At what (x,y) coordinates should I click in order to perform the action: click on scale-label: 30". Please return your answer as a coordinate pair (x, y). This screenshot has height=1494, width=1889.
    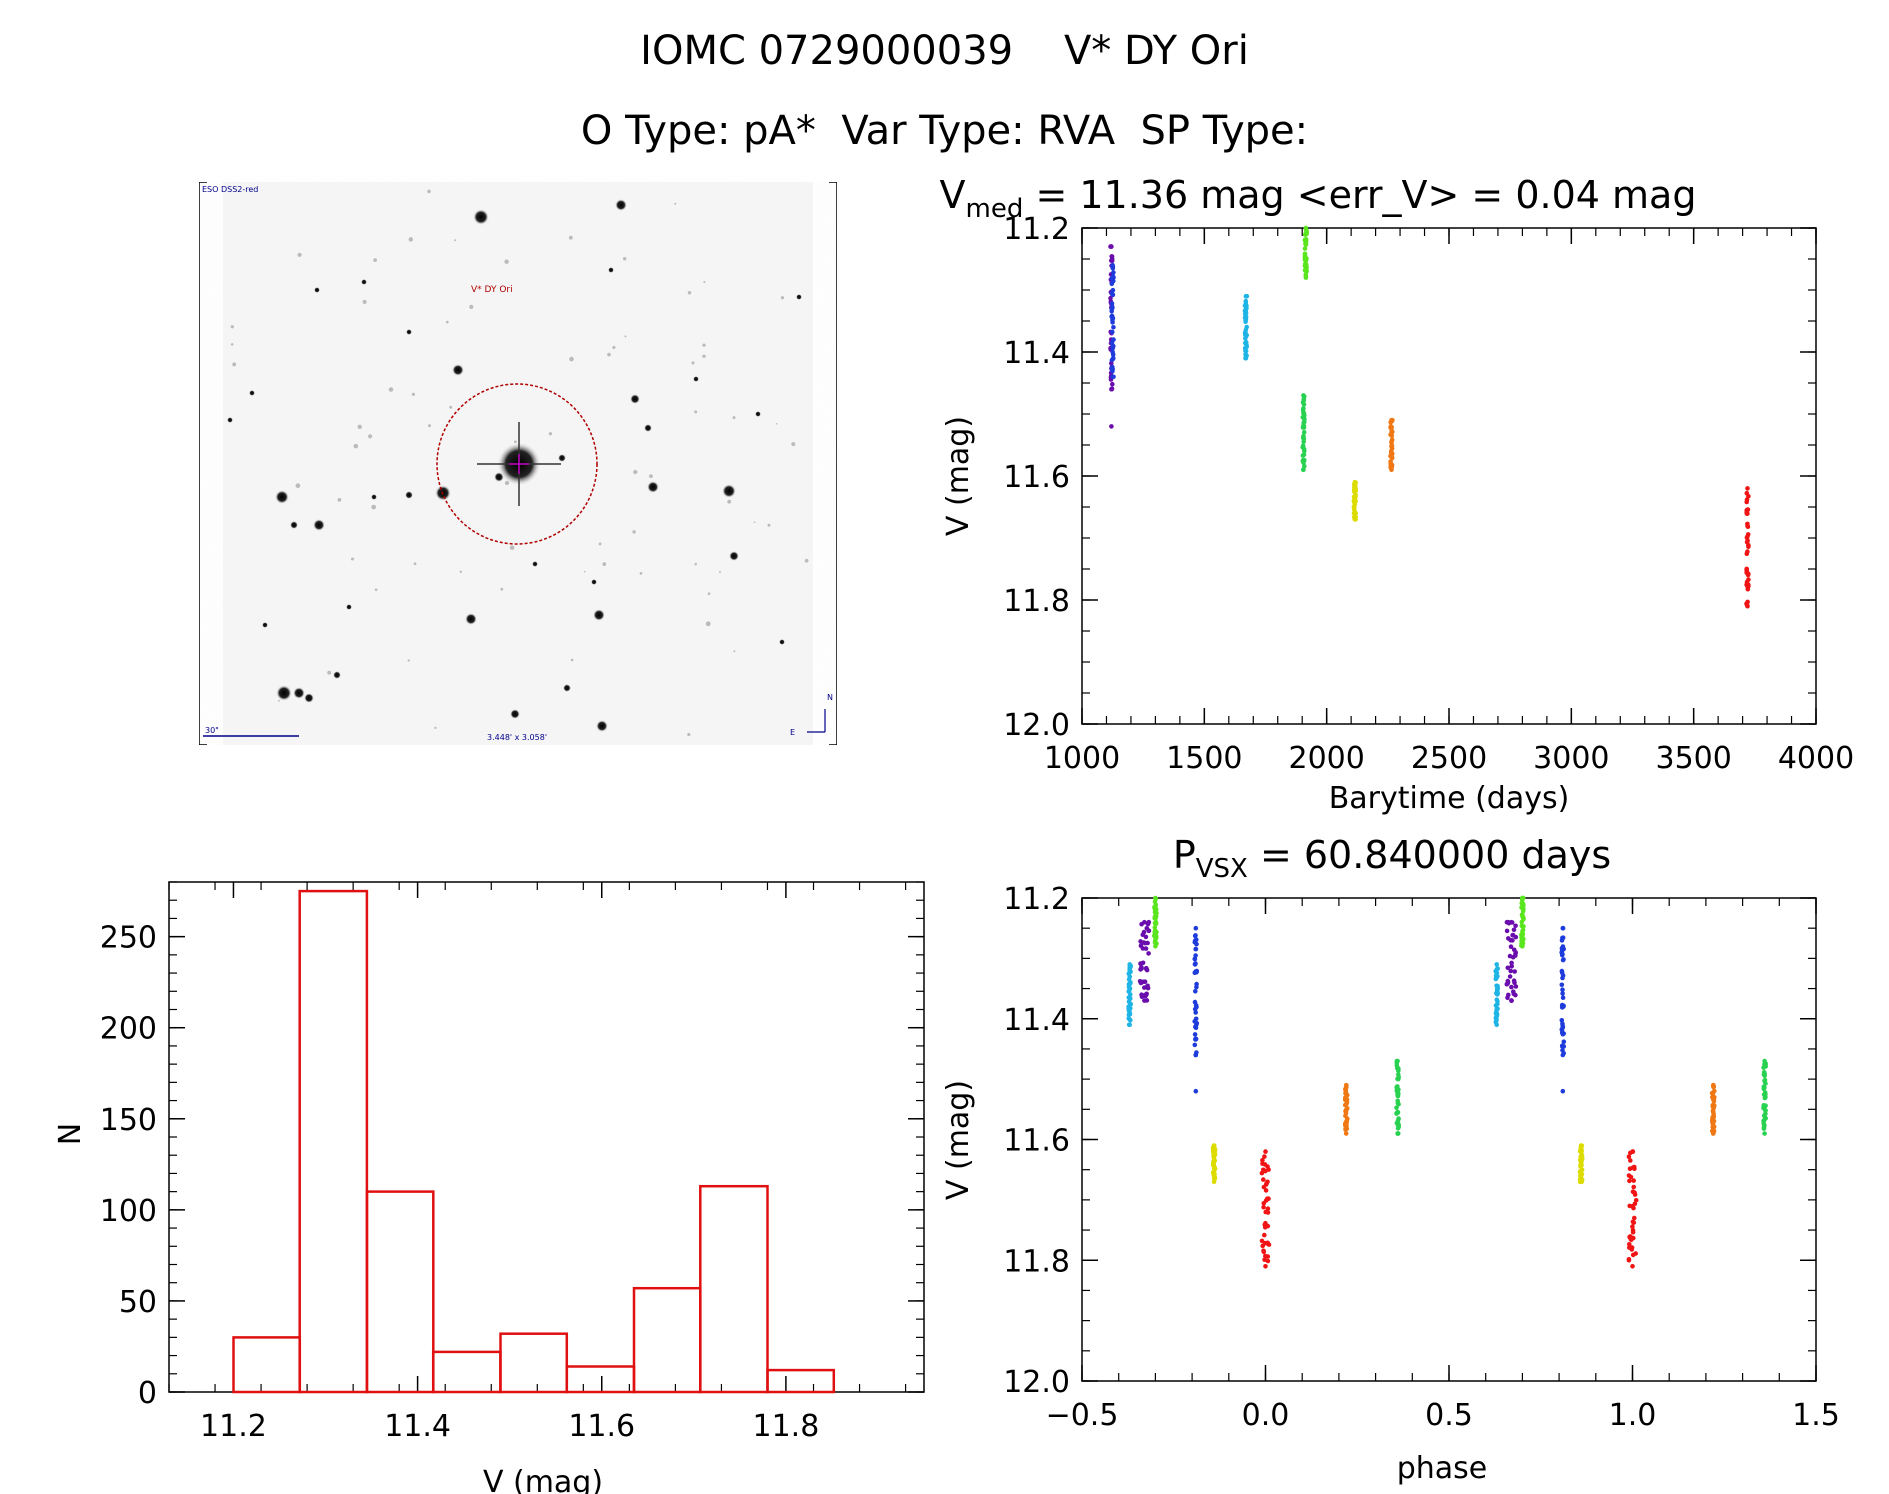
    Looking at the image, I should click on (212, 730).